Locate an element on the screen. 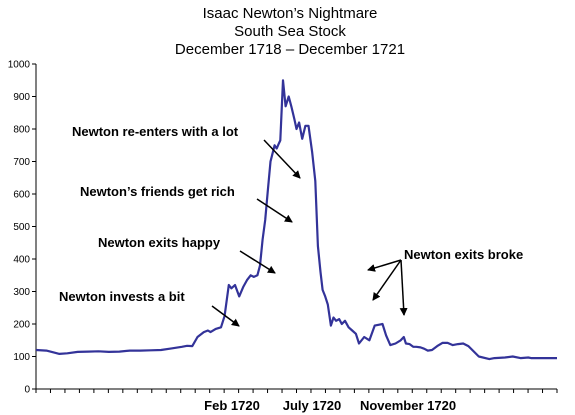 This screenshot has width=575, height=415. y-tick-label: 100 is located at coordinates (21, 357).